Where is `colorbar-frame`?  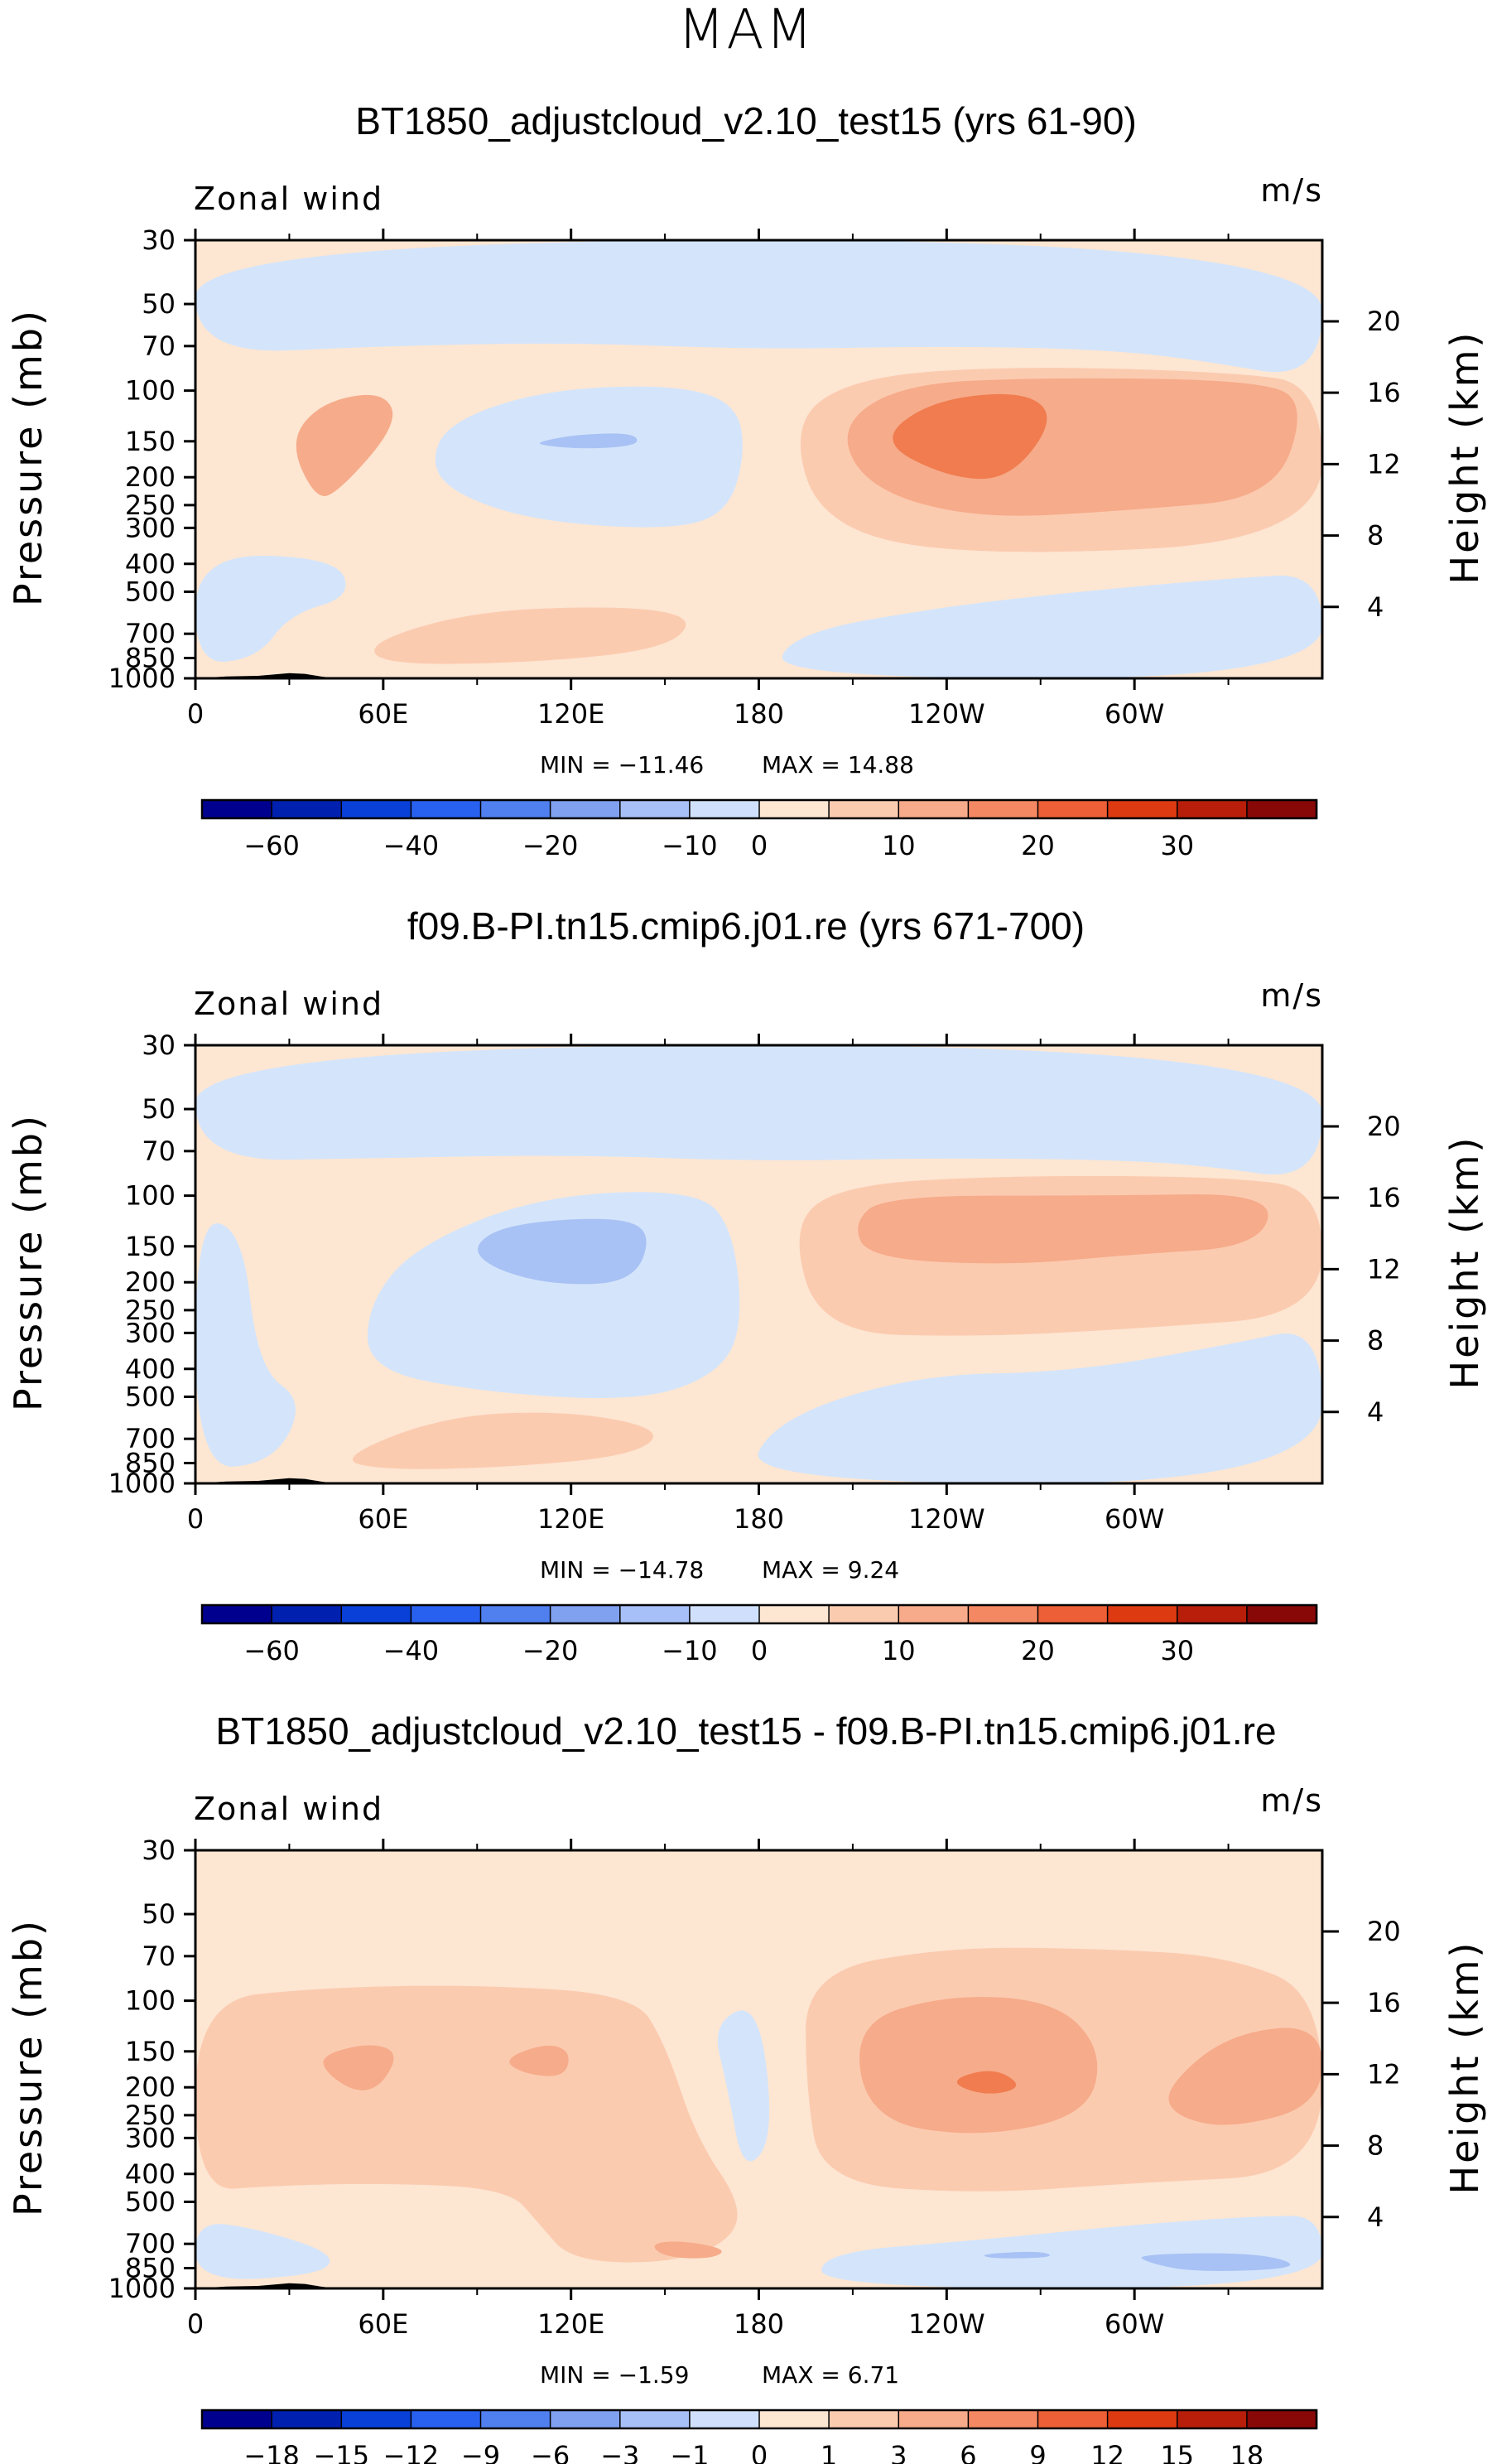 colorbar-frame is located at coordinates (759, 1614).